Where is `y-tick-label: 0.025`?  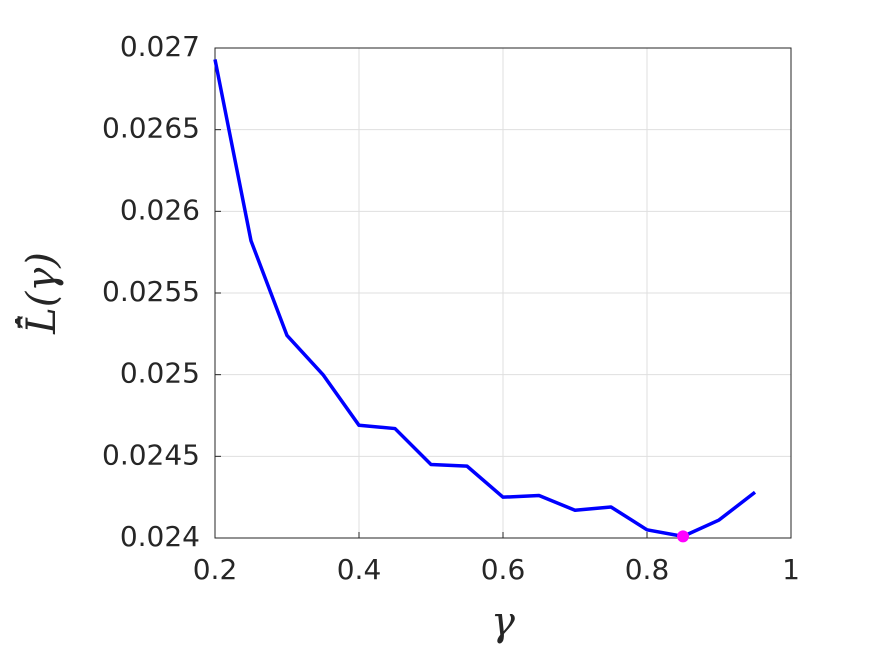
y-tick-label: 0.025 is located at coordinates (160, 373).